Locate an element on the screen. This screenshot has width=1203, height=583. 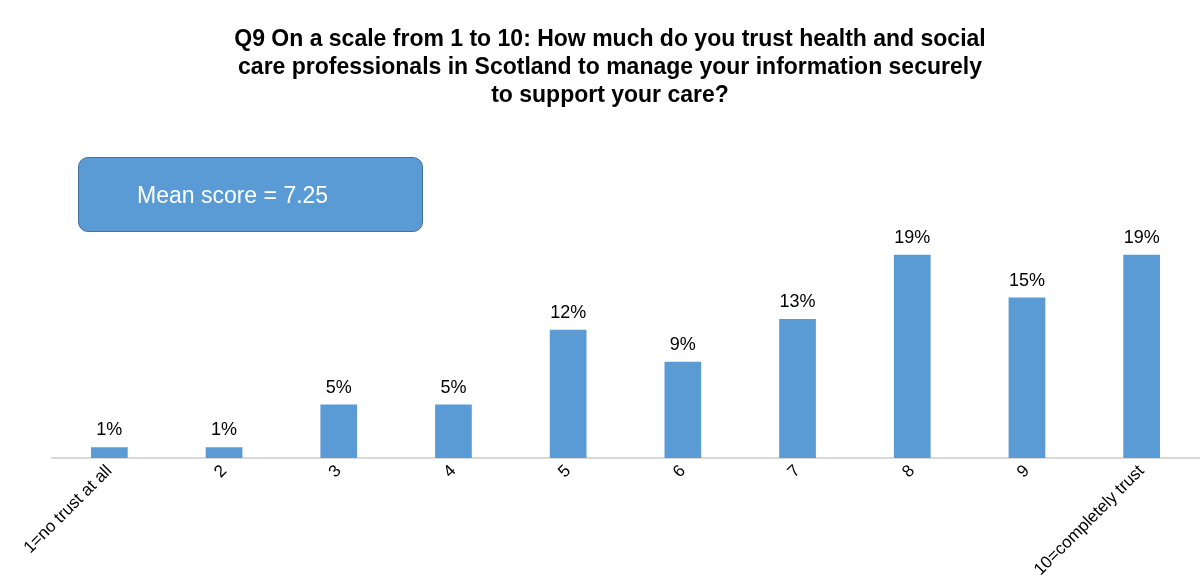
x-tick-label: 2 is located at coordinates (220, 471).